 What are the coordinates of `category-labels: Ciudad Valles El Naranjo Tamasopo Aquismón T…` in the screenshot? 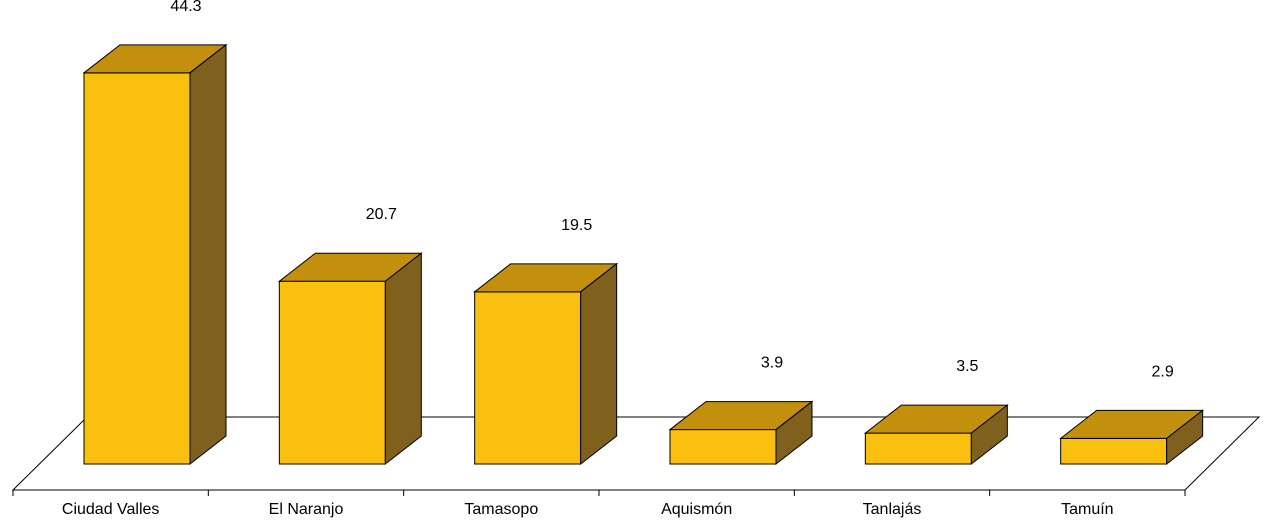 It's located at (588, 509).